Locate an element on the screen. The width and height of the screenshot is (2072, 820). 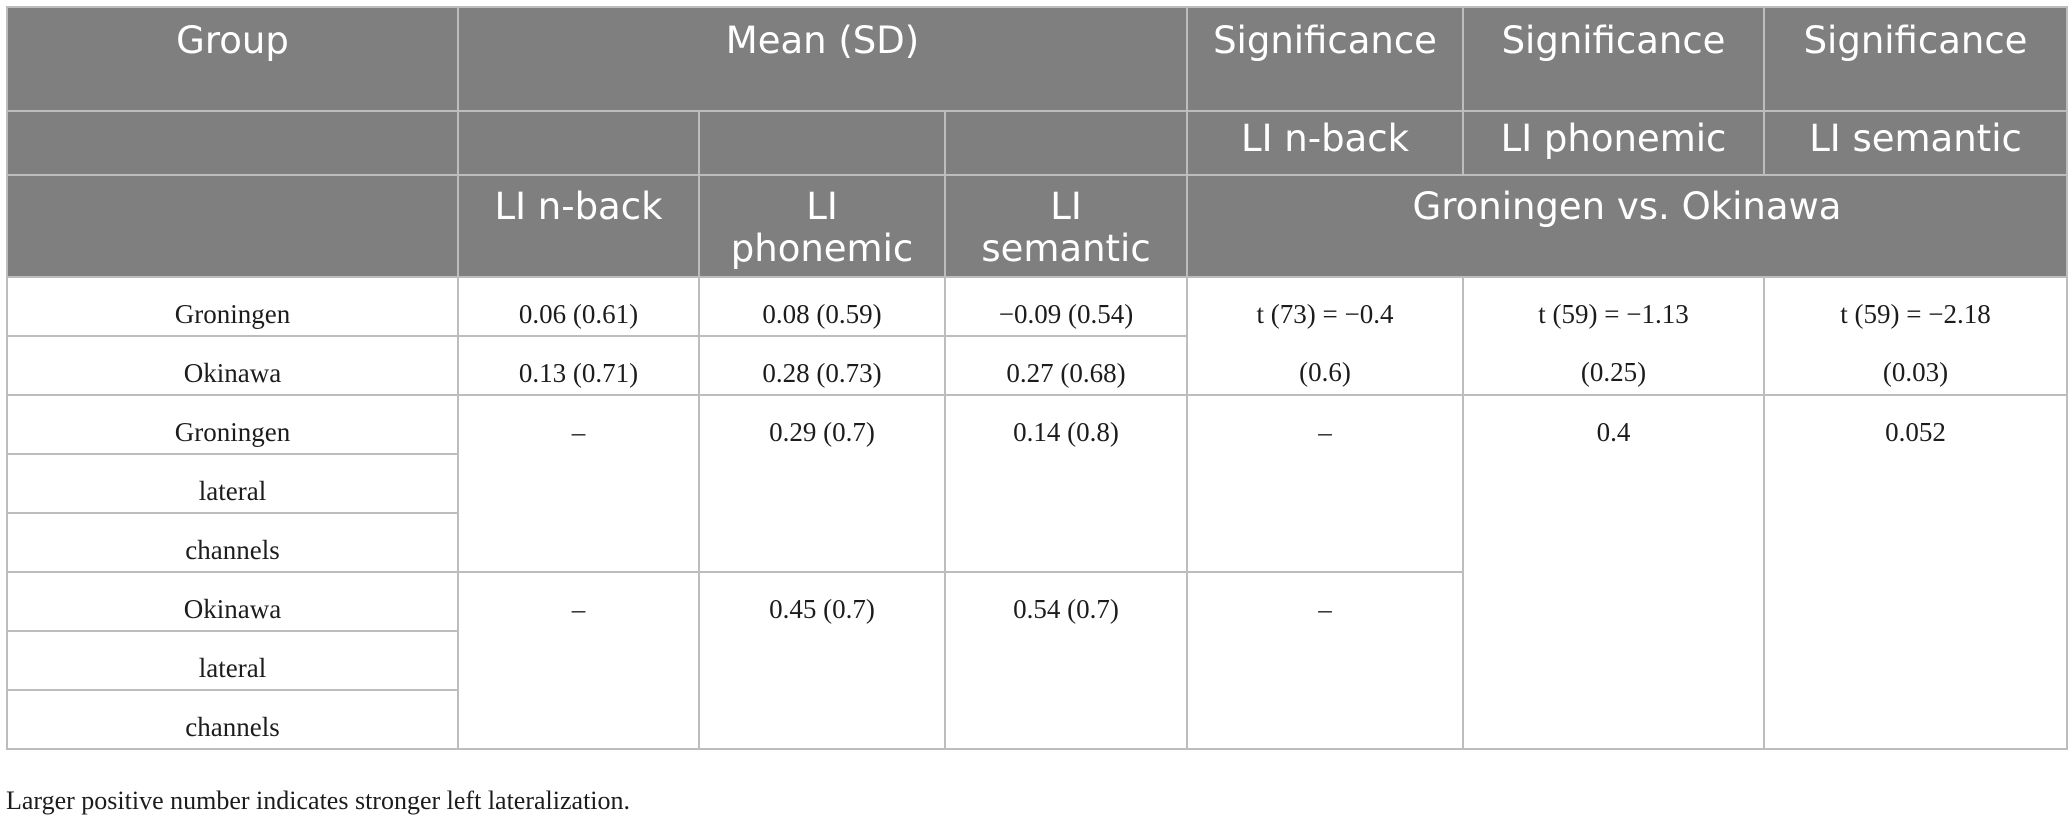
header-significance-3: Significance is located at coordinates (1915, 59).